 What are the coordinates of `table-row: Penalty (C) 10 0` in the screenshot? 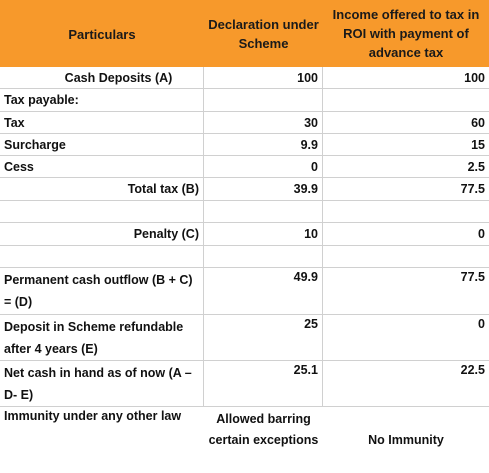 It's located at (244, 234).